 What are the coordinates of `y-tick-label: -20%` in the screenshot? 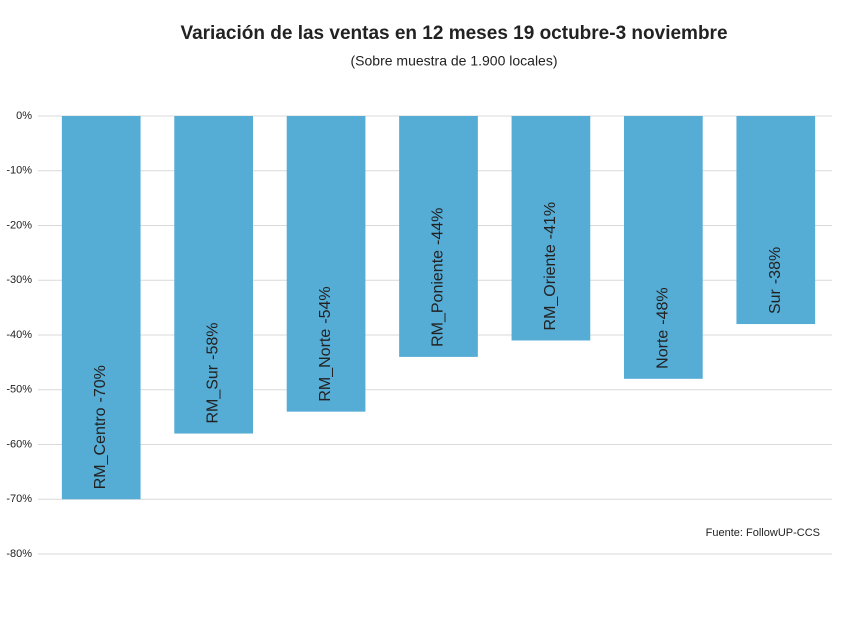 It's located at (19, 225).